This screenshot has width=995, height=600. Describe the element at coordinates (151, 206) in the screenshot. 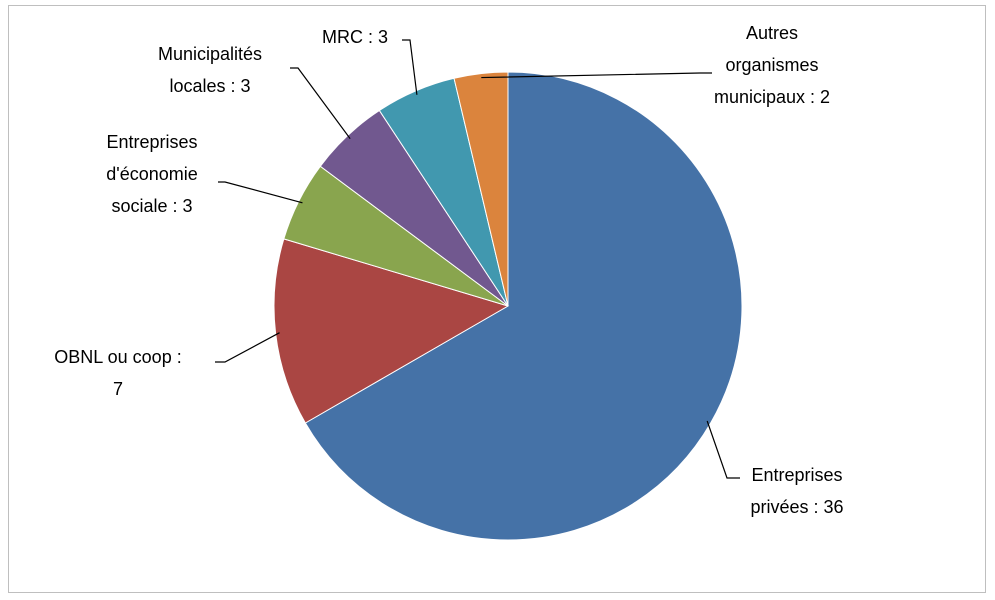

I see `data-label: sociale : 3` at that location.